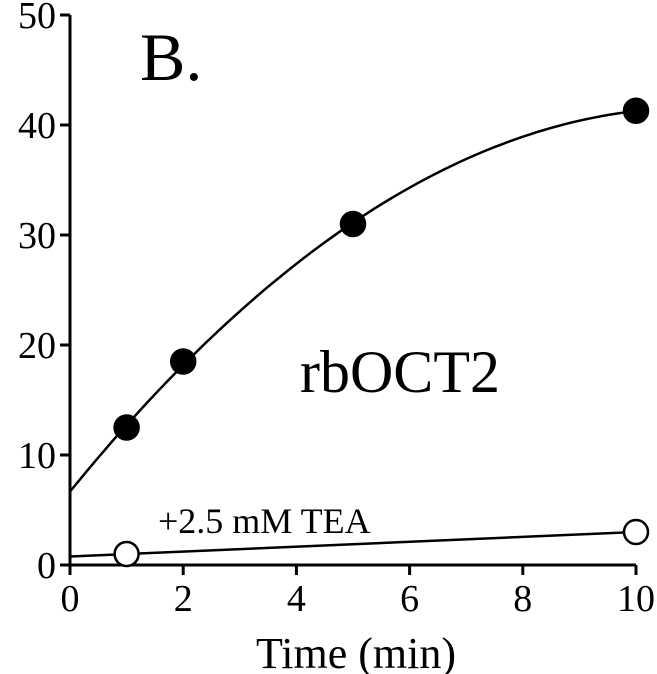 The image size is (657, 674). What do you see at coordinates (37, 236) in the screenshot?
I see `y-tick-label: 30` at bounding box center [37, 236].